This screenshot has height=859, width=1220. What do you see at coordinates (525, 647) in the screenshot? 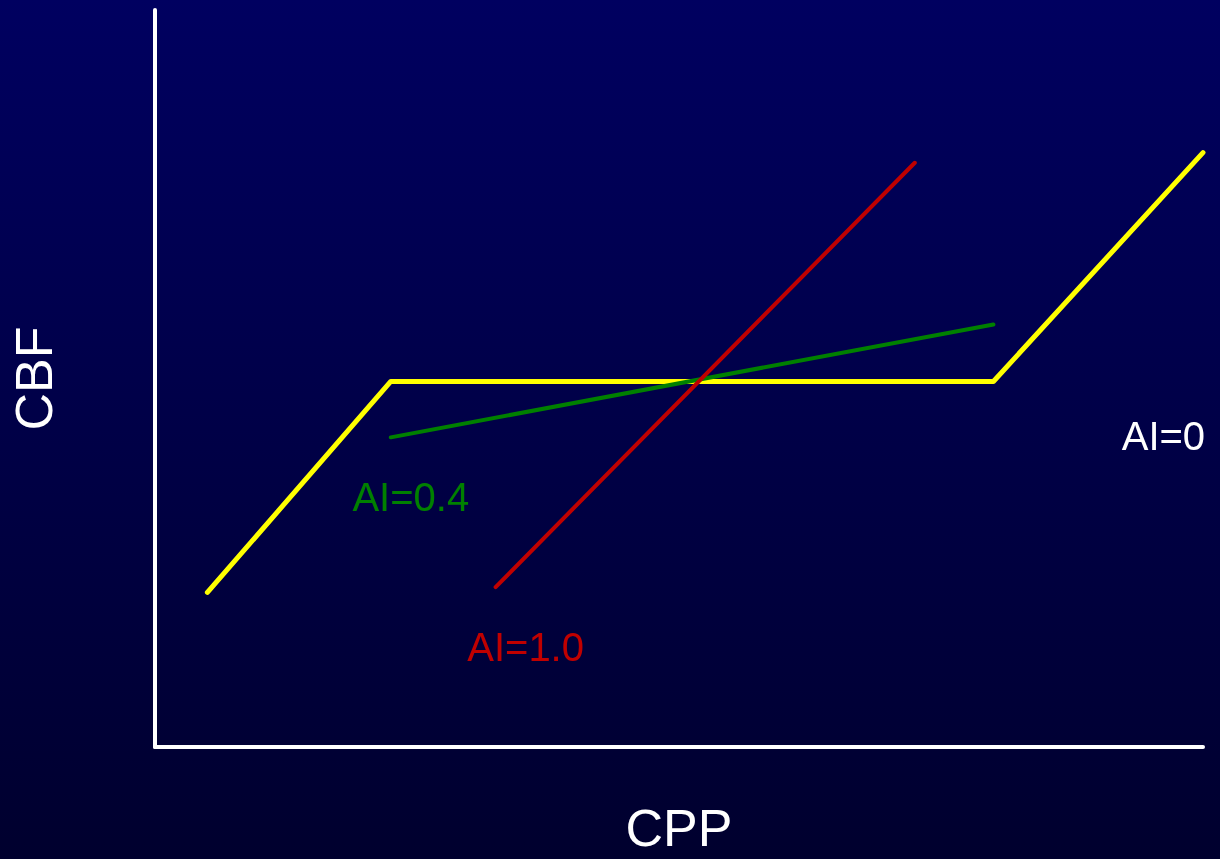
I see `series-label: AI=1.0` at bounding box center [525, 647].